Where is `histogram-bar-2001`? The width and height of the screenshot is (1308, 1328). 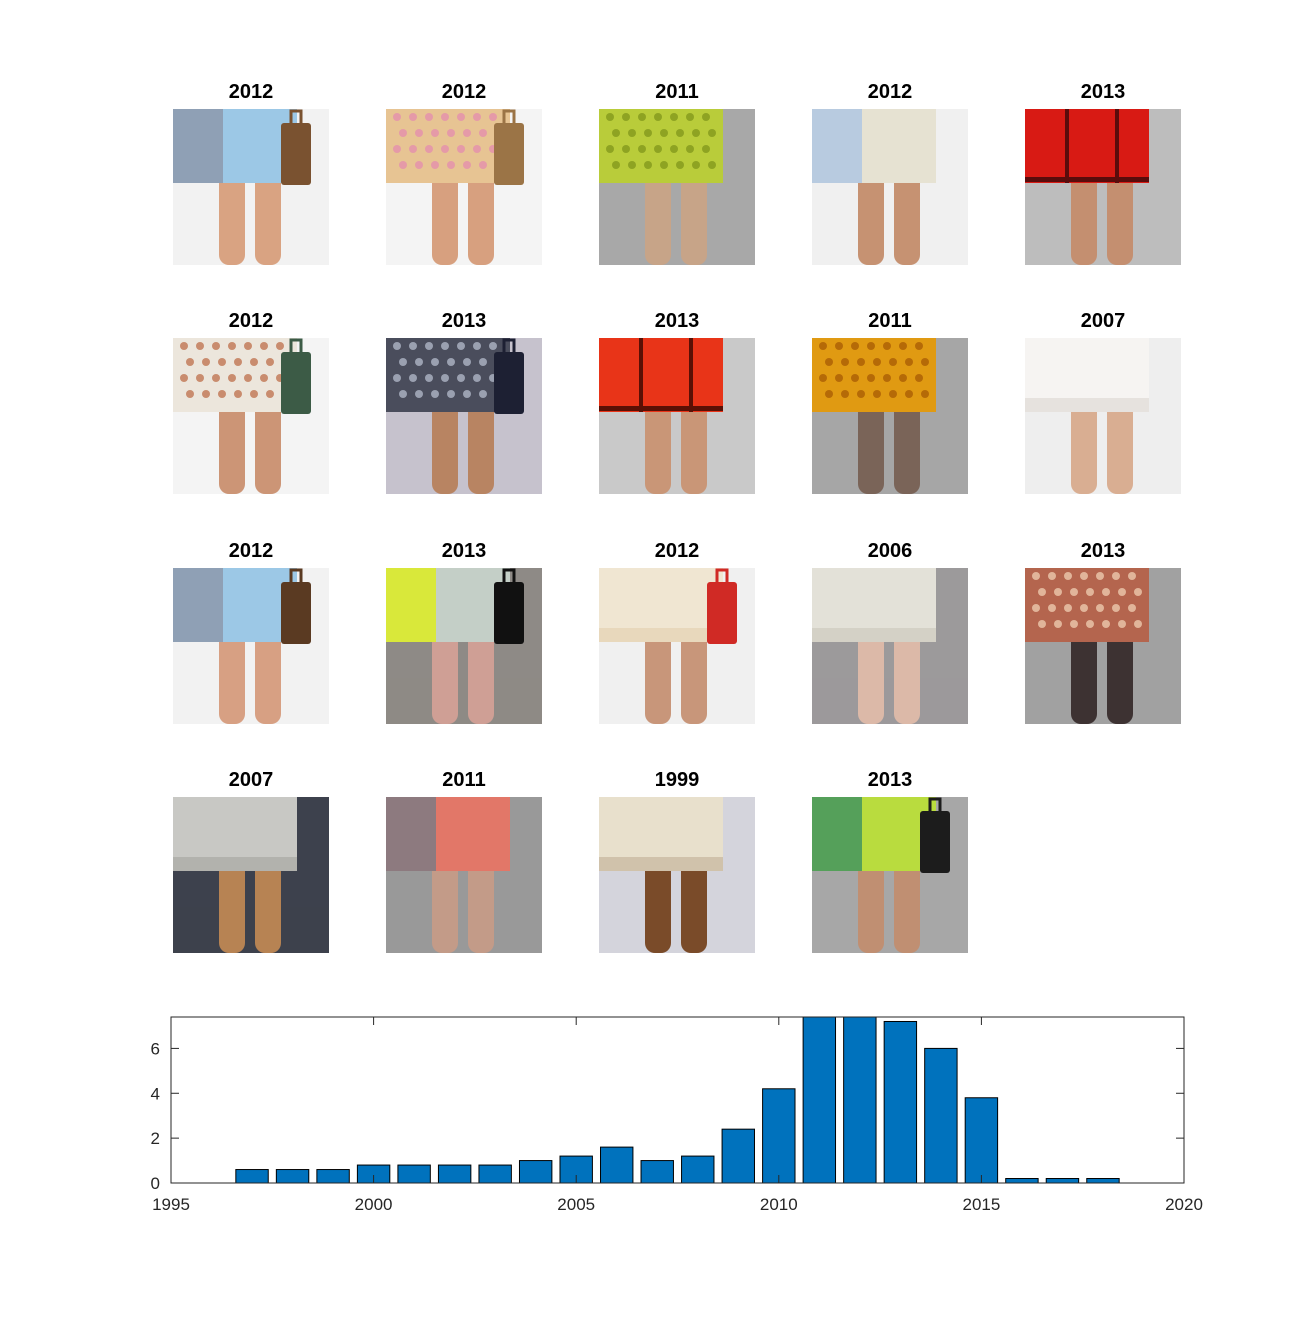 histogram-bar-2001 is located at coordinates (414, 1173).